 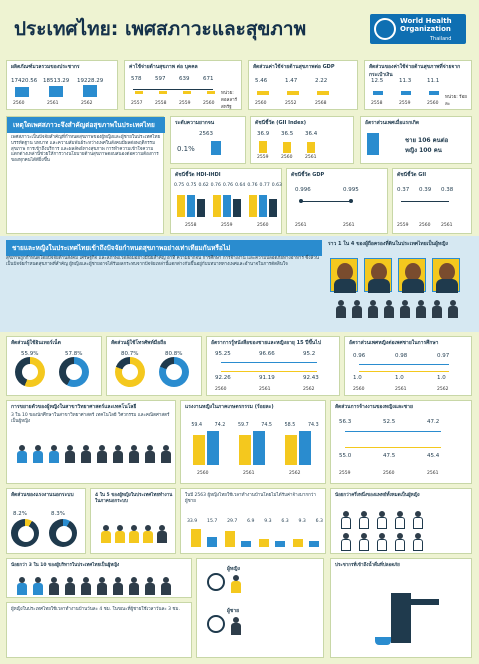 I want to click on mobile-male: 80.8%, so click(x=174, y=354).